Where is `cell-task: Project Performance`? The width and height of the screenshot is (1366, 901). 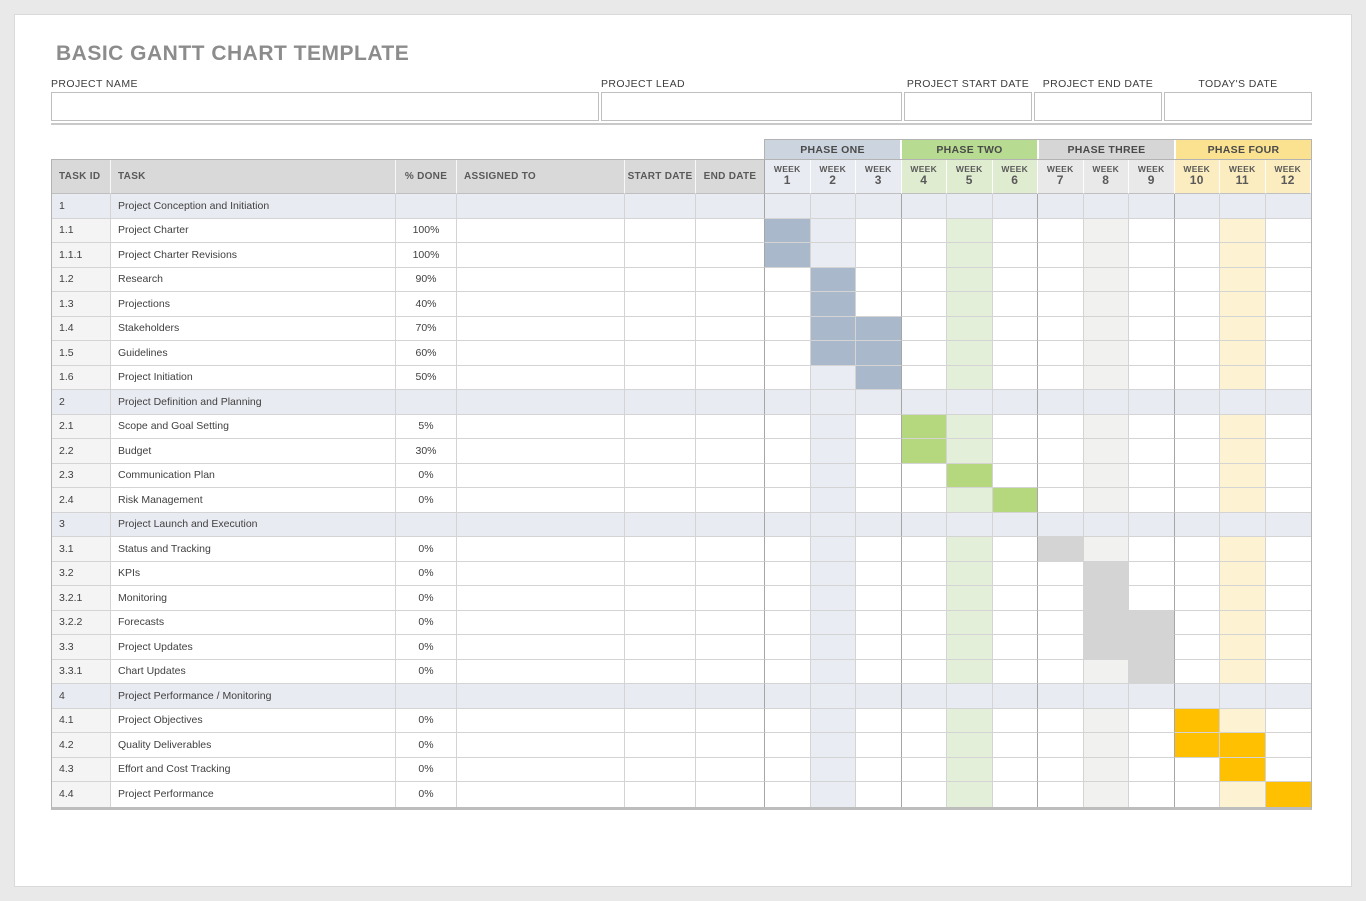
cell-task: Project Performance is located at coordinates (253, 794).